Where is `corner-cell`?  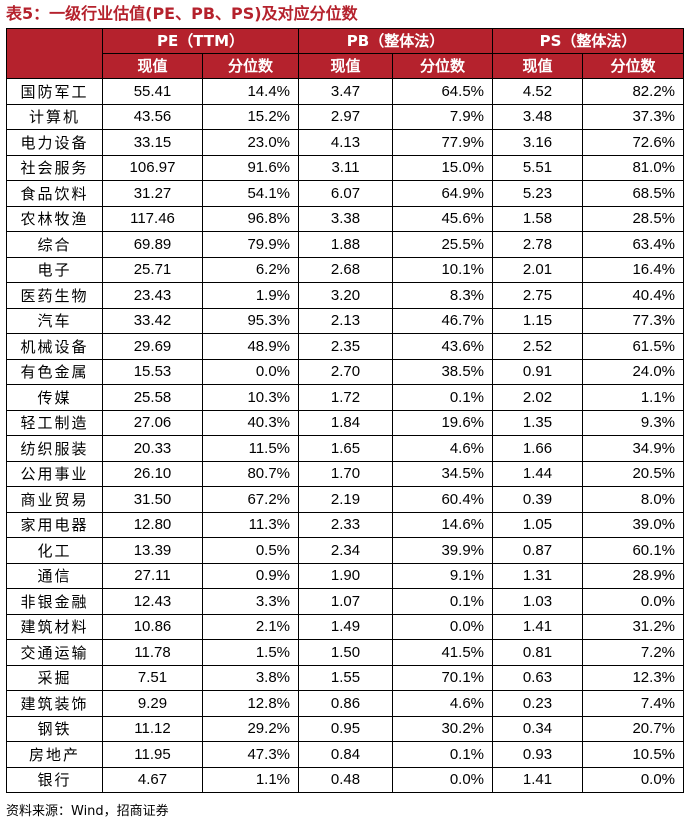 corner-cell is located at coordinates (54, 53).